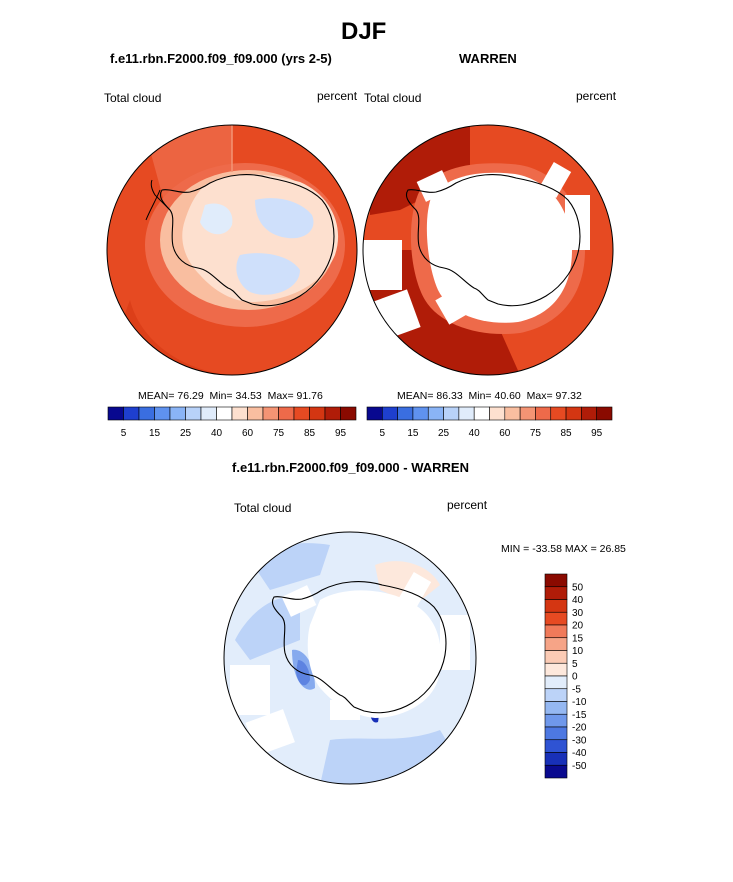 The height and width of the screenshot is (882, 733). What do you see at coordinates (578, 626) in the screenshot?
I see `colorbar-tick-label: 20` at bounding box center [578, 626].